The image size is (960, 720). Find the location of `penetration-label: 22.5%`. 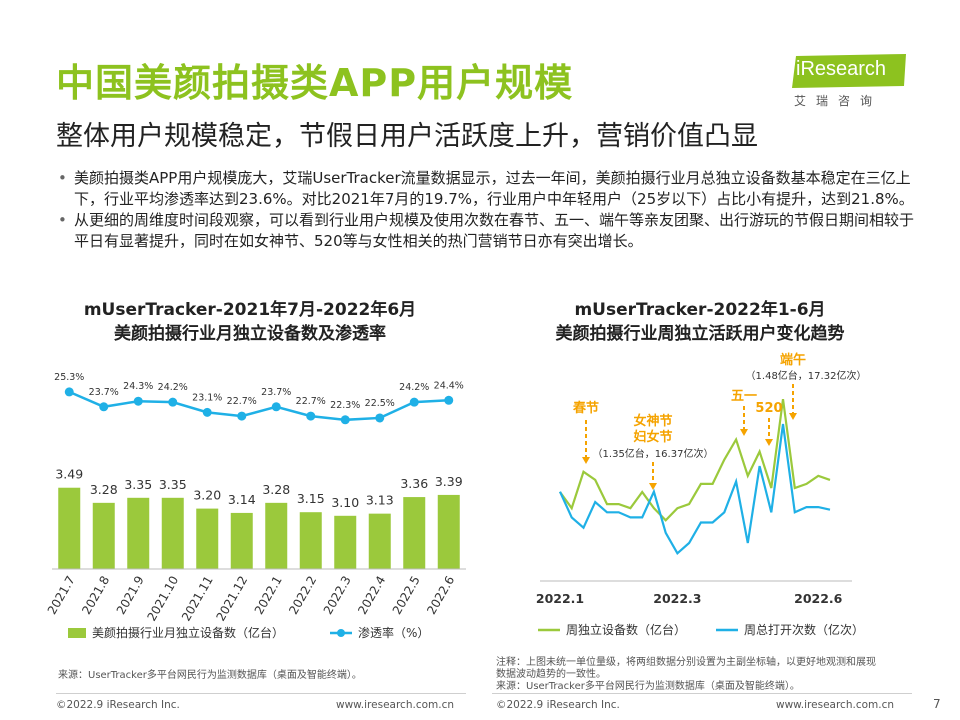

penetration-label: 22.5% is located at coordinates (380, 403).